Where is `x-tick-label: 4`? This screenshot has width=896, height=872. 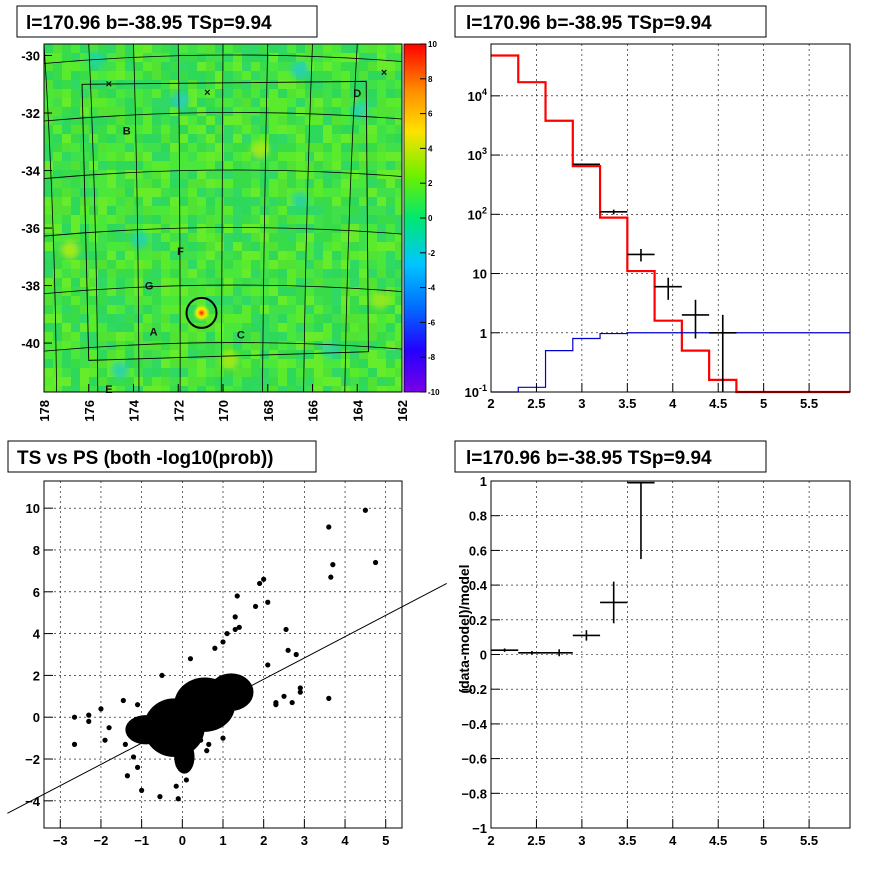 x-tick-label: 4 is located at coordinates (673, 403).